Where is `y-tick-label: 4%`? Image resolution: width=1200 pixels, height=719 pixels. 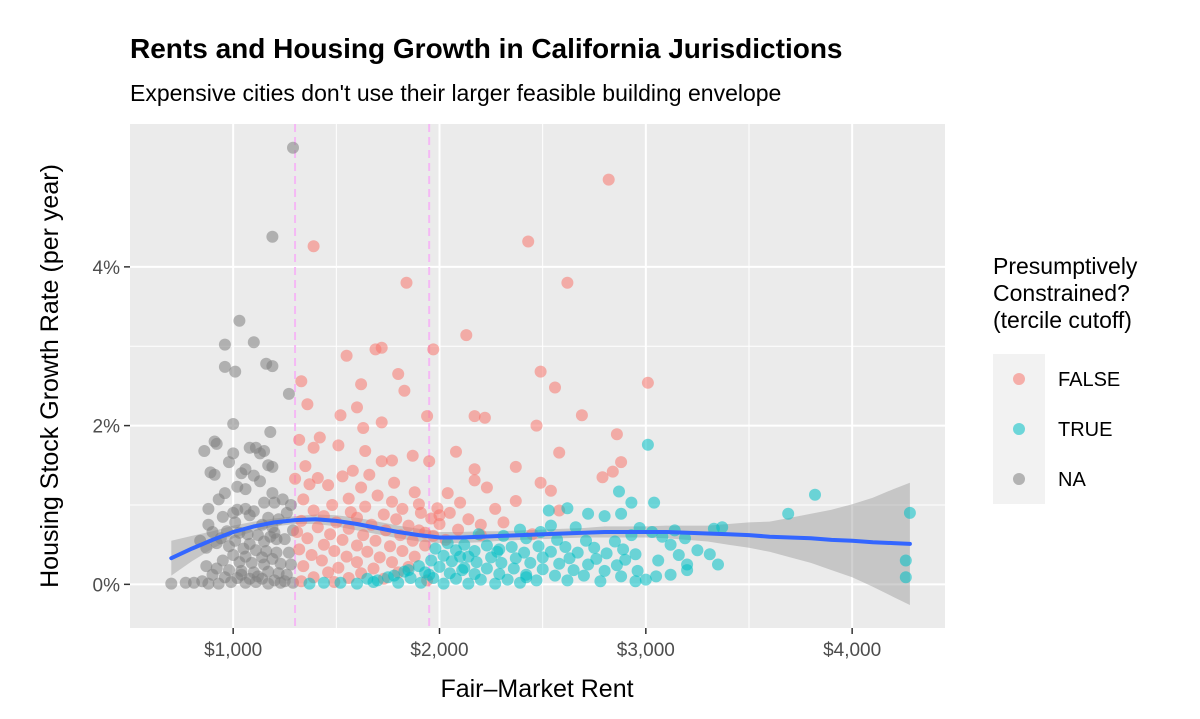
y-tick-label: 4% is located at coordinates (107, 268).